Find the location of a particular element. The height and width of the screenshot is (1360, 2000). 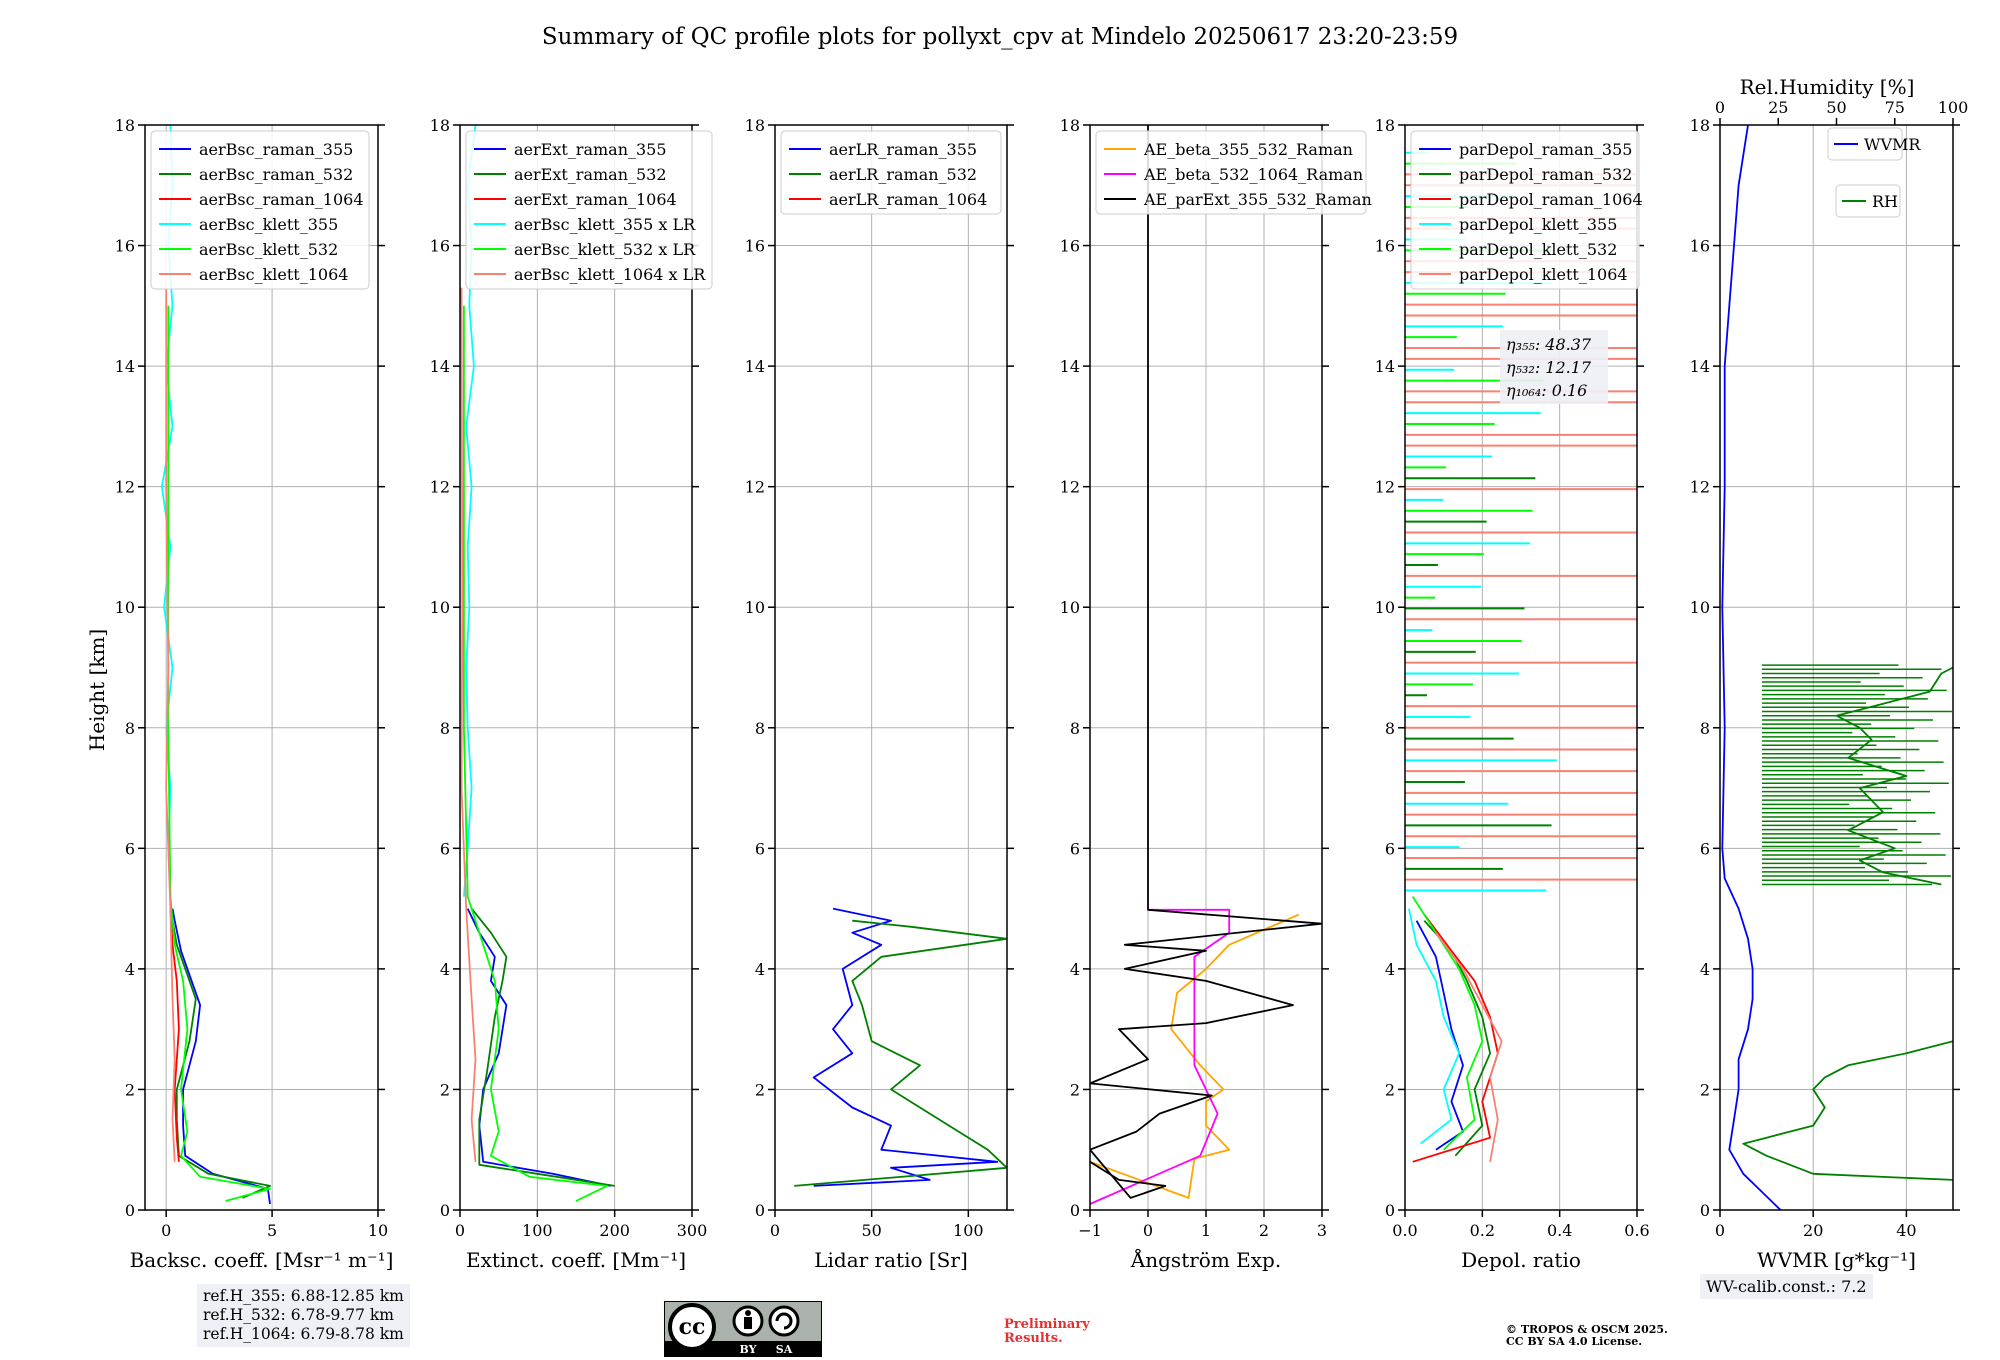

series-group is located at coordinates (216, 665).